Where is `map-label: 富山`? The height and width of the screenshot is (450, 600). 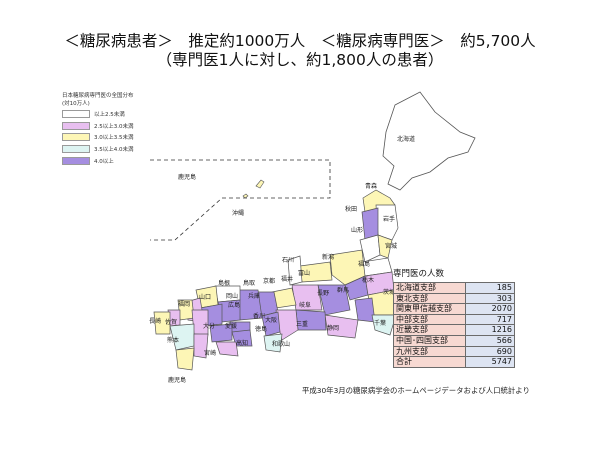
map-label: 富山 is located at coordinates (304, 273).